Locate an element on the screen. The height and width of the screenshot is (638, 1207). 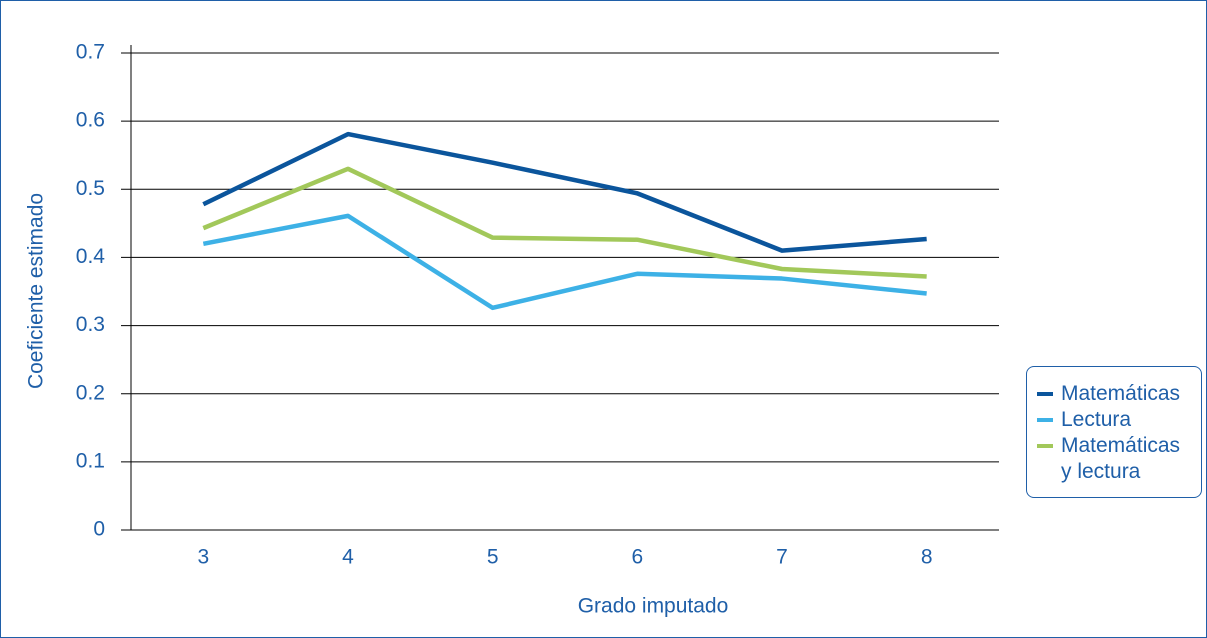
y-axis-label: Coeficiente estimado is located at coordinates (36, 291).